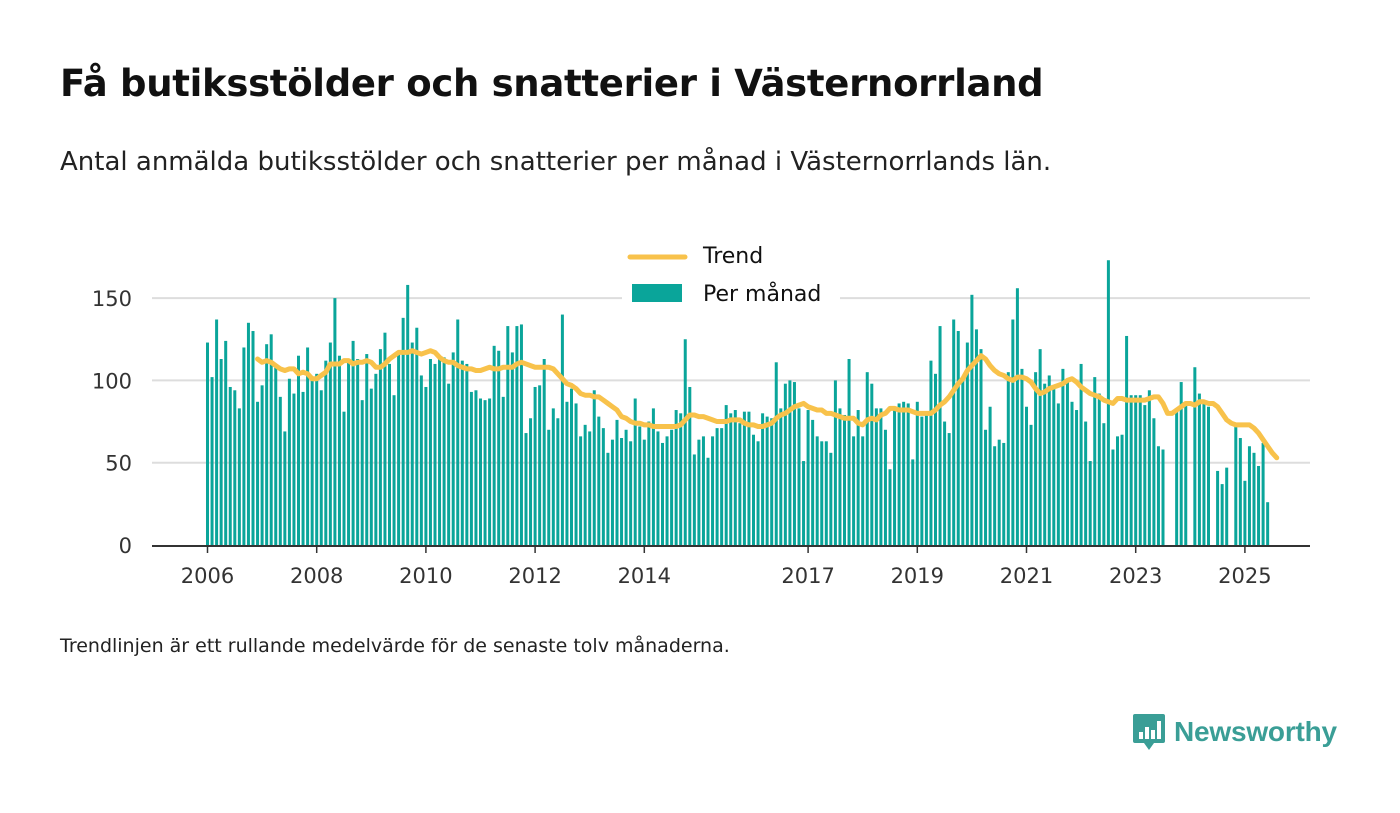 The width and height of the screenshot is (1400, 813). Describe the element at coordinates (112, 299) in the screenshot. I see `y-tick-label: 150` at that location.